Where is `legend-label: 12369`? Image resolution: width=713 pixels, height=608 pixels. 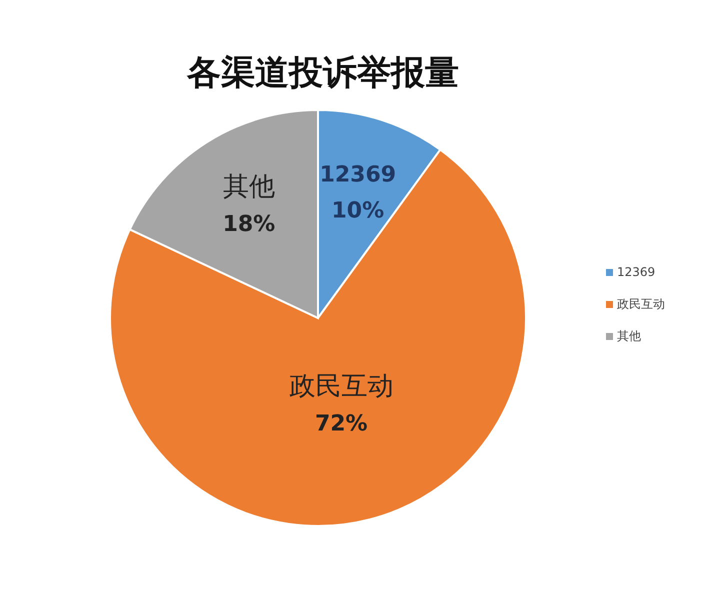
legend-label: 12369 is located at coordinates (636, 272).